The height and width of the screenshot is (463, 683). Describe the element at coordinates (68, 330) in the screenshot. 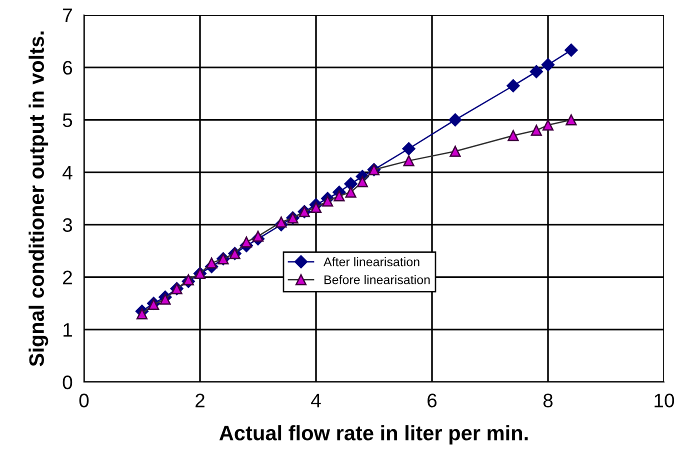

I see `y-tick-label: 1` at that location.